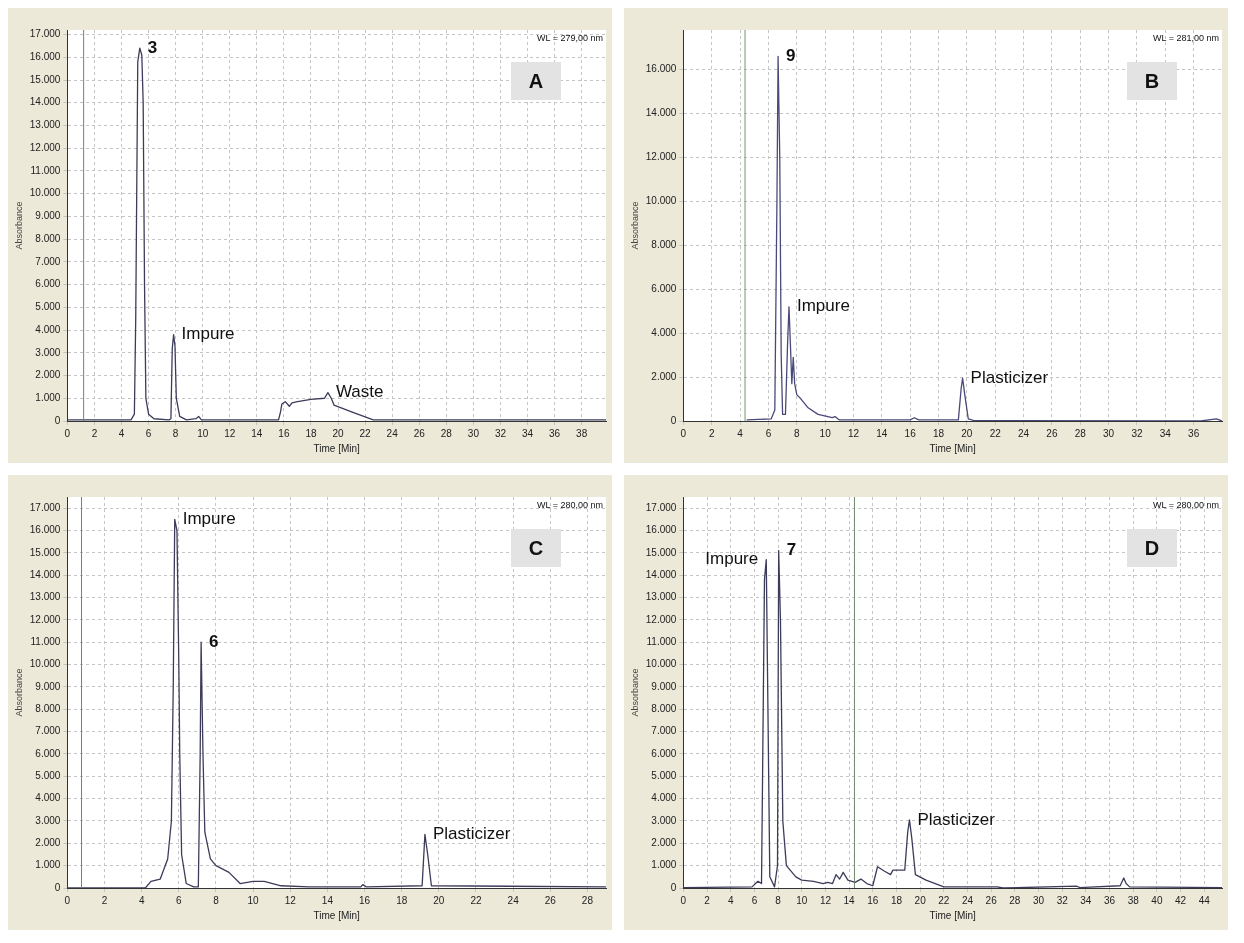 The image size is (1244, 943). I want to click on annotation: 3, so click(152, 47).